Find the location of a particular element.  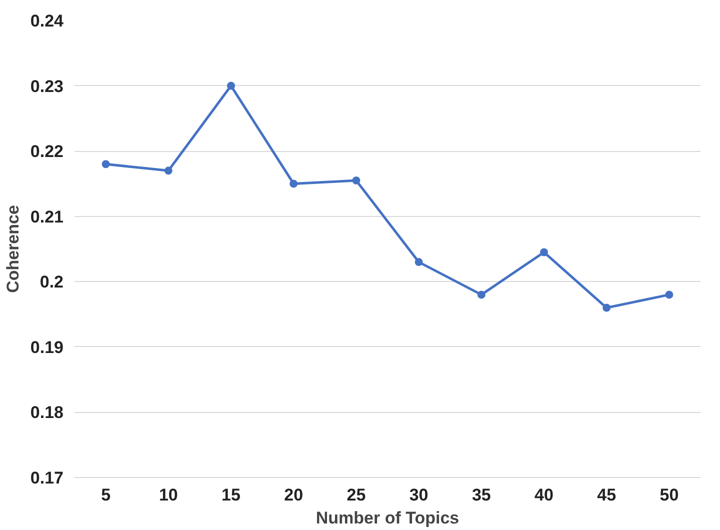

y-axis-title: Coherence is located at coordinates (12, 249).